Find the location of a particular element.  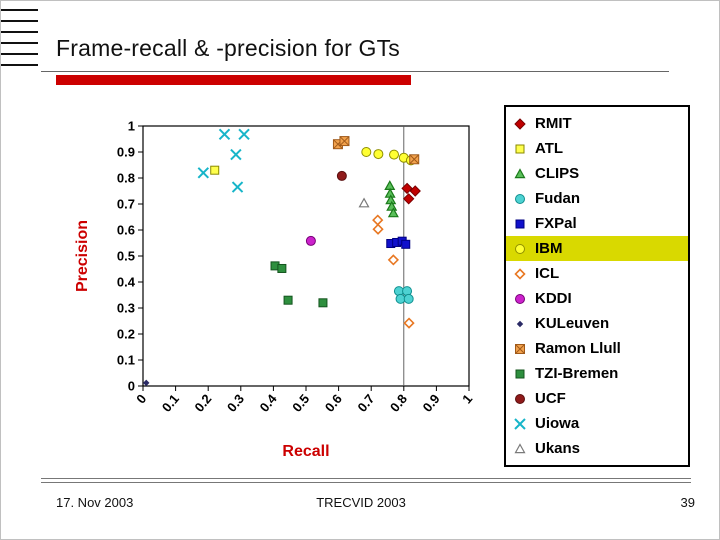

legend-label: ATL is located at coordinates (549, 148).